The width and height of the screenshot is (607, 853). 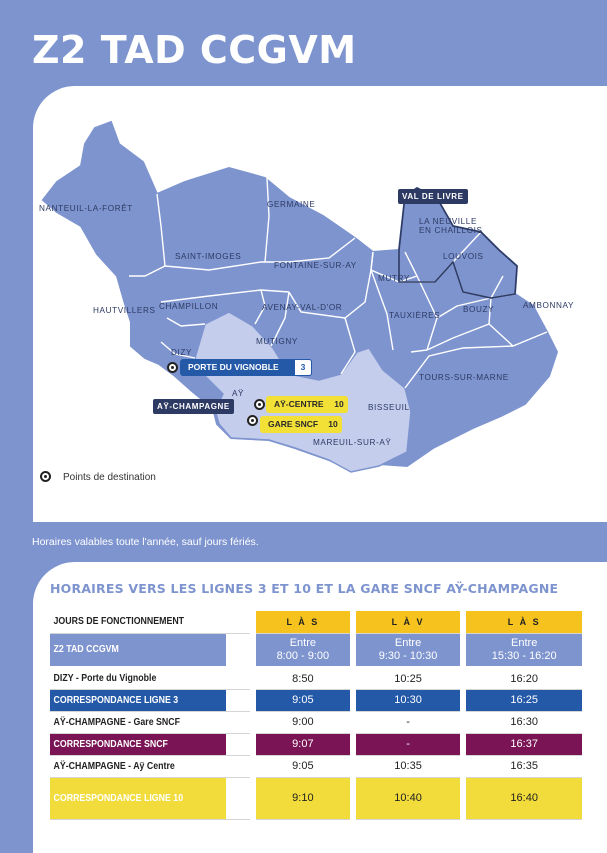 What do you see at coordinates (414, 315) in the screenshot?
I see `commune-tauxieres: TAUXIÈRES` at bounding box center [414, 315].